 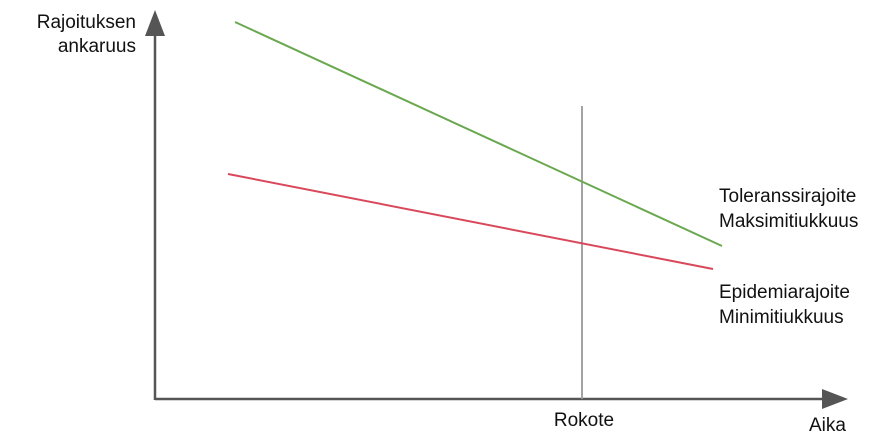 What do you see at coordinates (584, 420) in the screenshot?
I see `vaccine-marker-label: Rokote` at bounding box center [584, 420].